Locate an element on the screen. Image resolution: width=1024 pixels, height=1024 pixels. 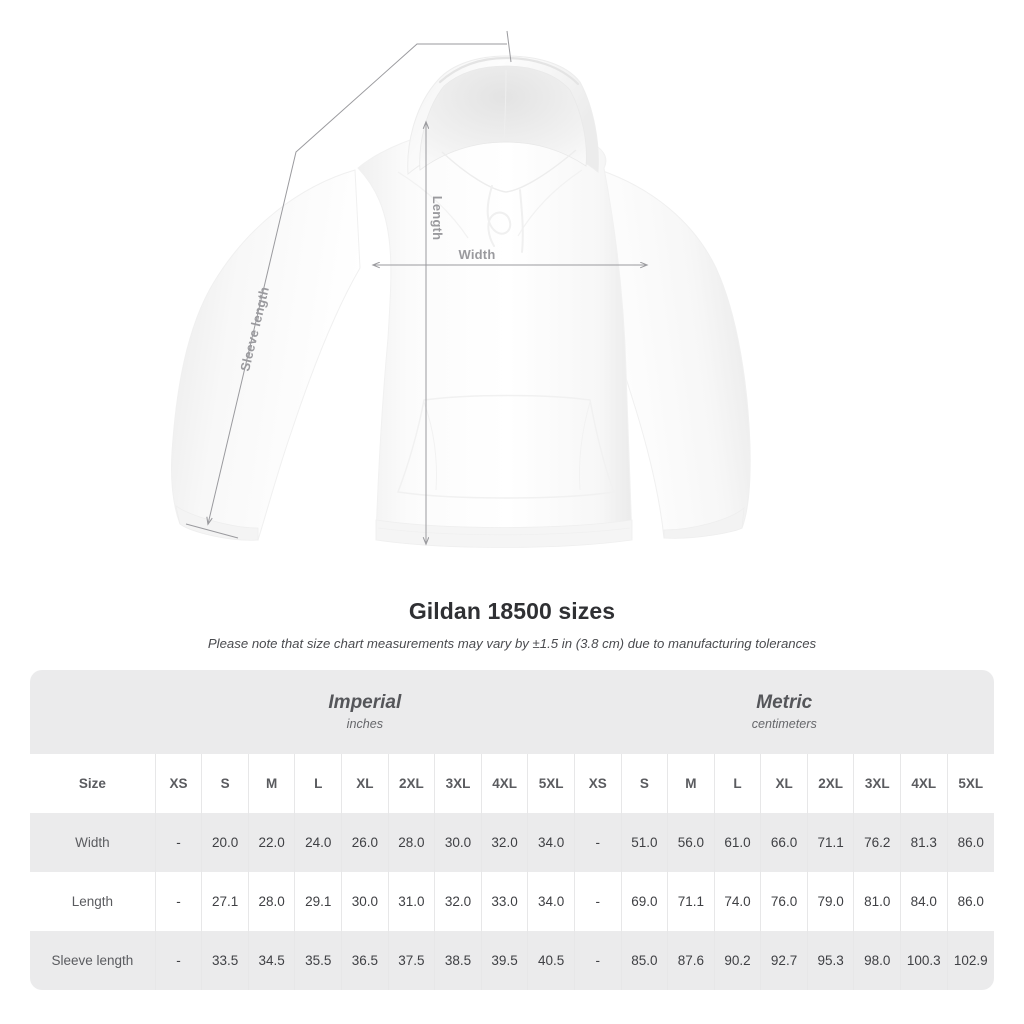
size-header-imperial-3xl: 3XL is located at coordinates (458, 783).